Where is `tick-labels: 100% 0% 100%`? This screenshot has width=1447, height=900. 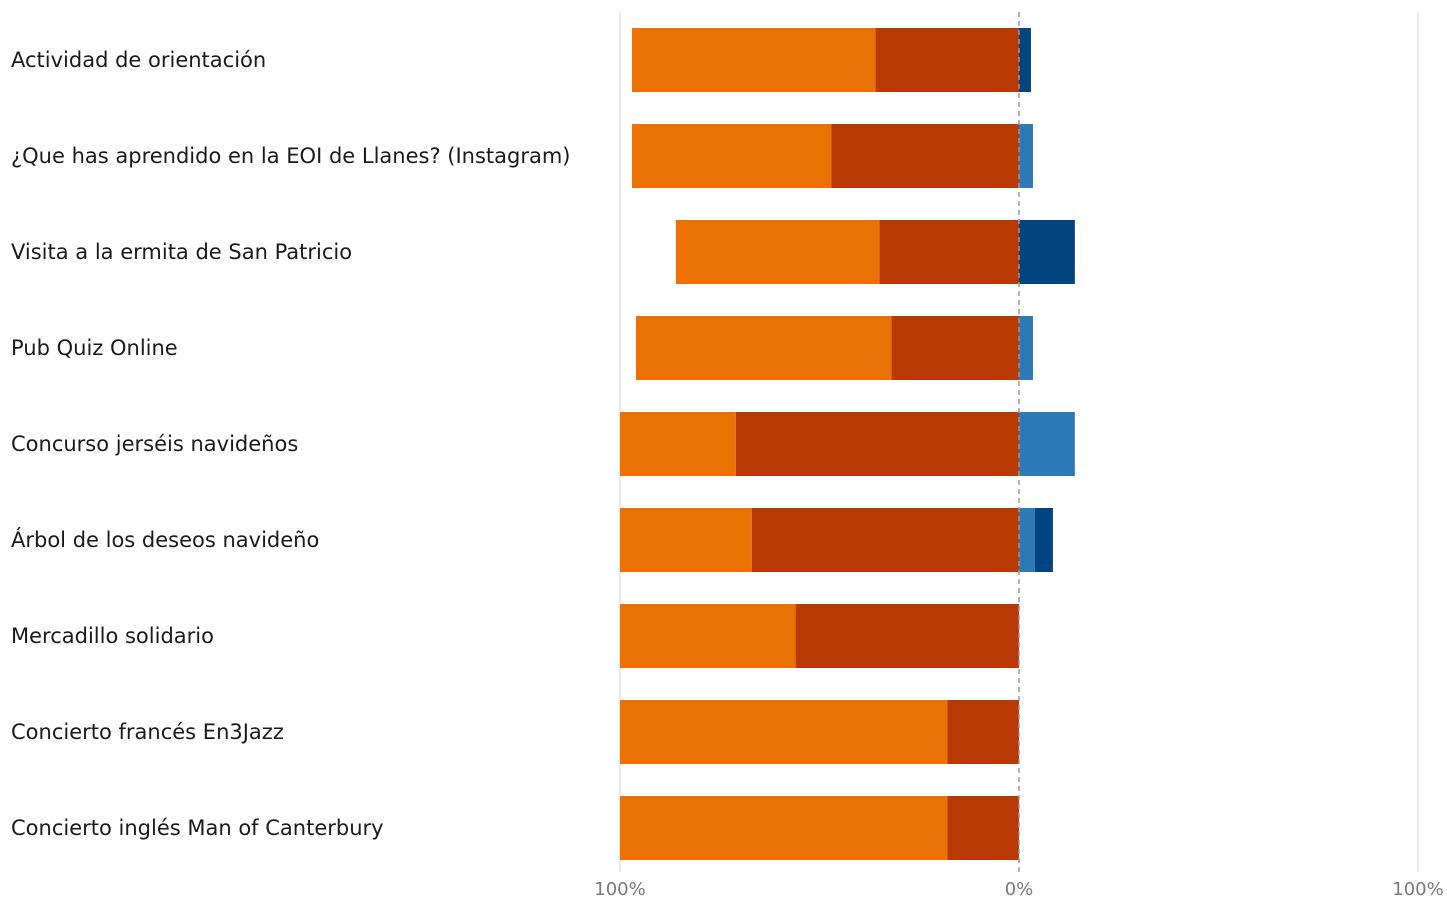
tick-labels: 100% 0% 100% is located at coordinates (1018, 889).